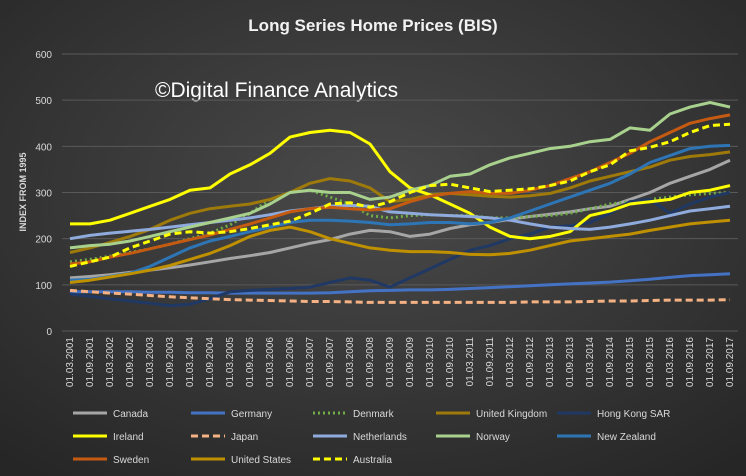 This screenshot has height=476, width=746. I want to click on y-tick-label: 100, so click(43, 286).